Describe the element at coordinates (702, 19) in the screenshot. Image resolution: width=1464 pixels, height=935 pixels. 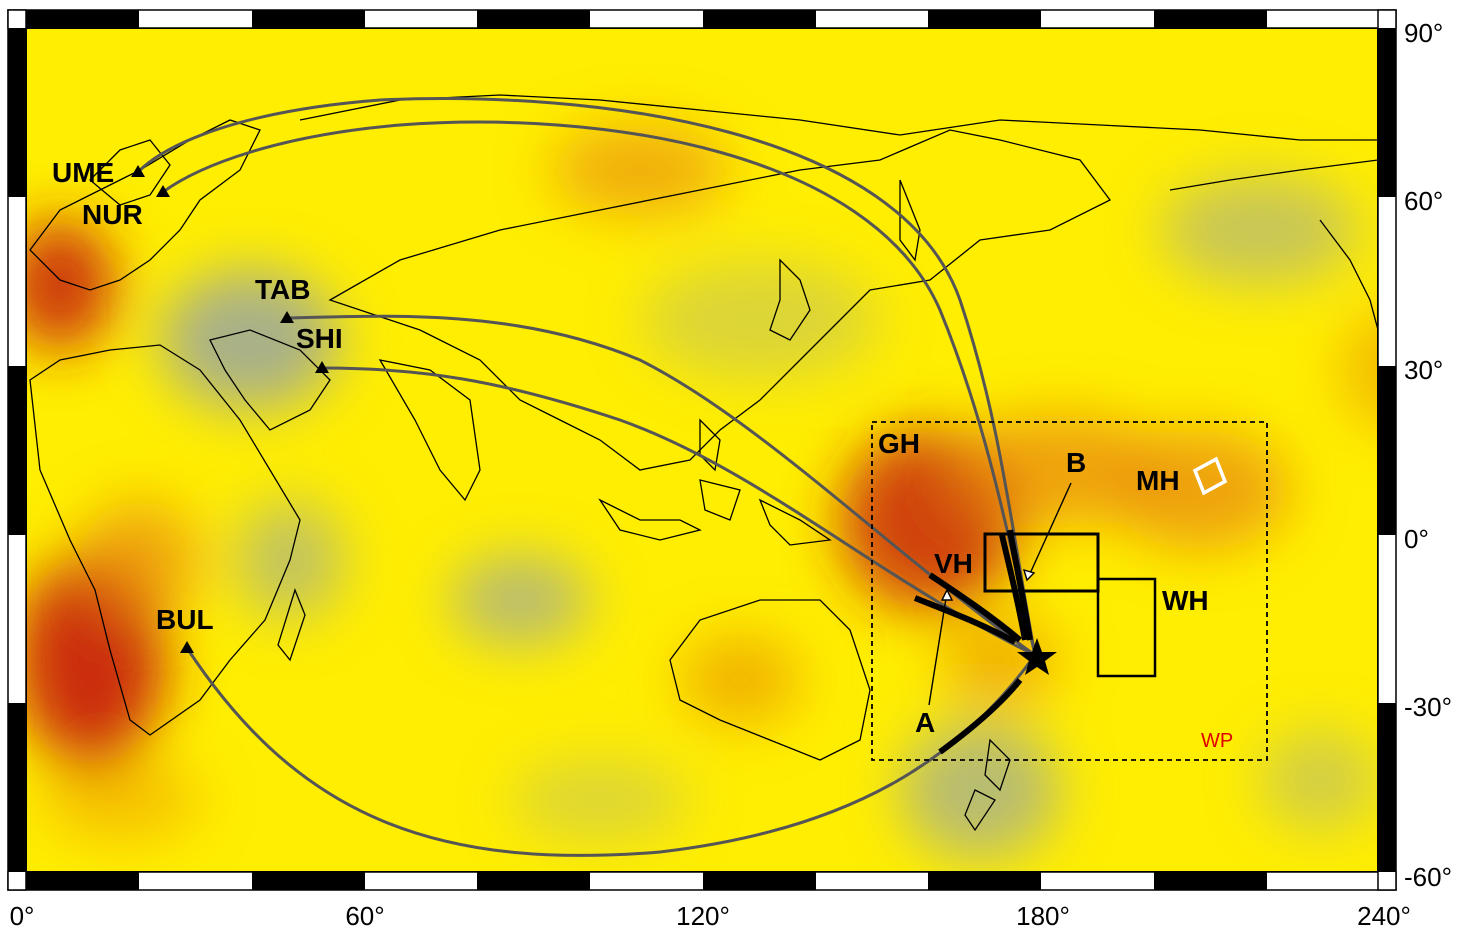
I see `top-border` at that location.